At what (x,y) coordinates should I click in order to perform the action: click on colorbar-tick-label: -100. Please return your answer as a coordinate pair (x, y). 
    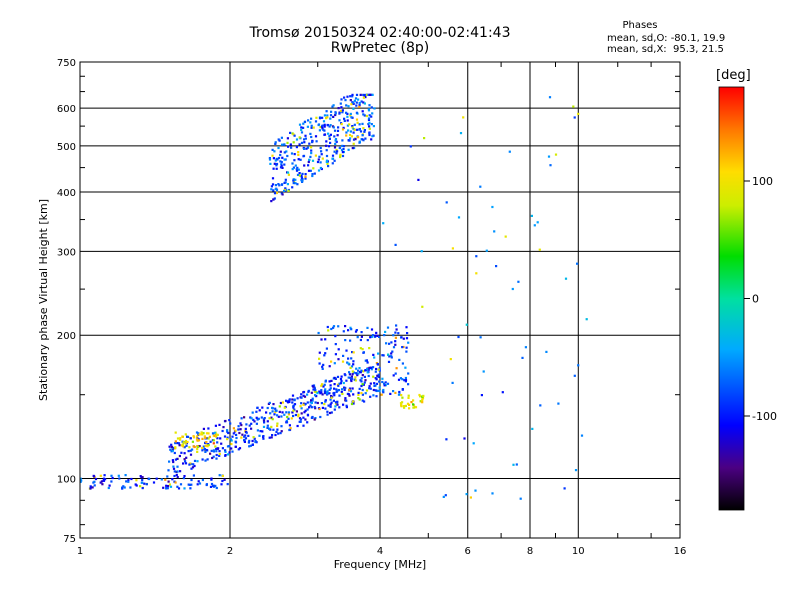
    Looking at the image, I should click on (764, 416).